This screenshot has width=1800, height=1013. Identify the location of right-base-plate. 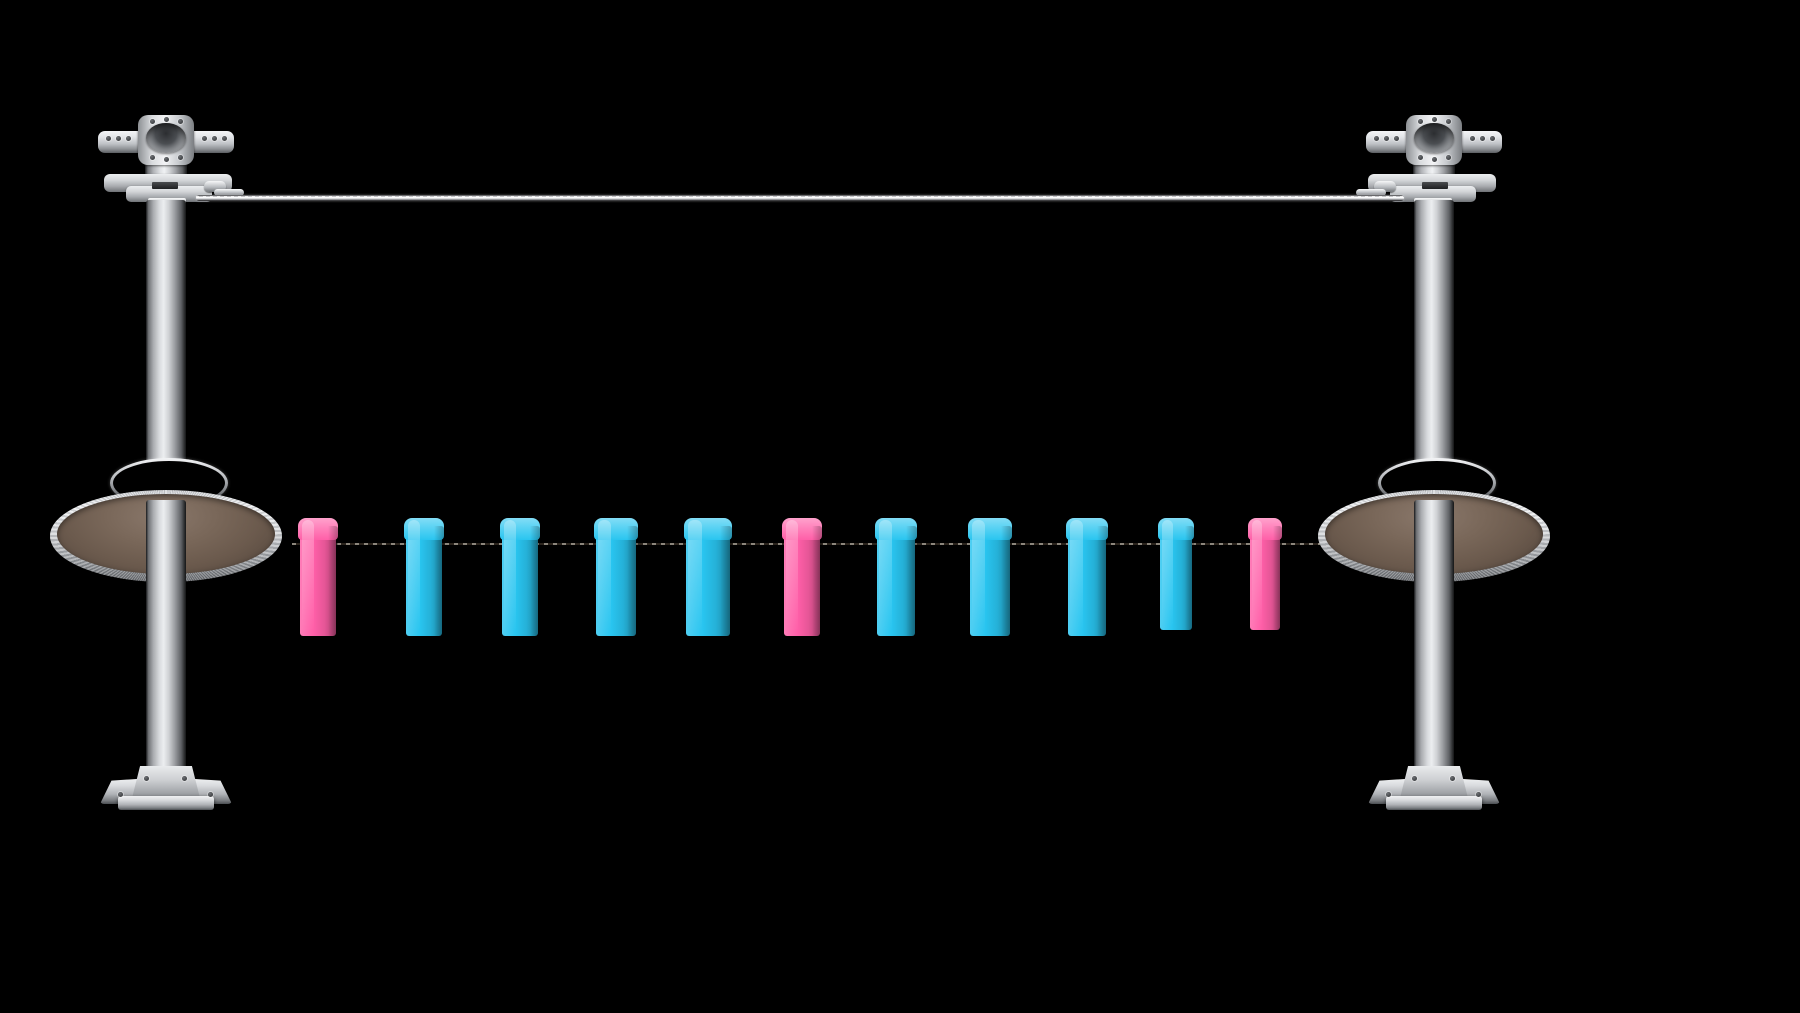
(1434, 782).